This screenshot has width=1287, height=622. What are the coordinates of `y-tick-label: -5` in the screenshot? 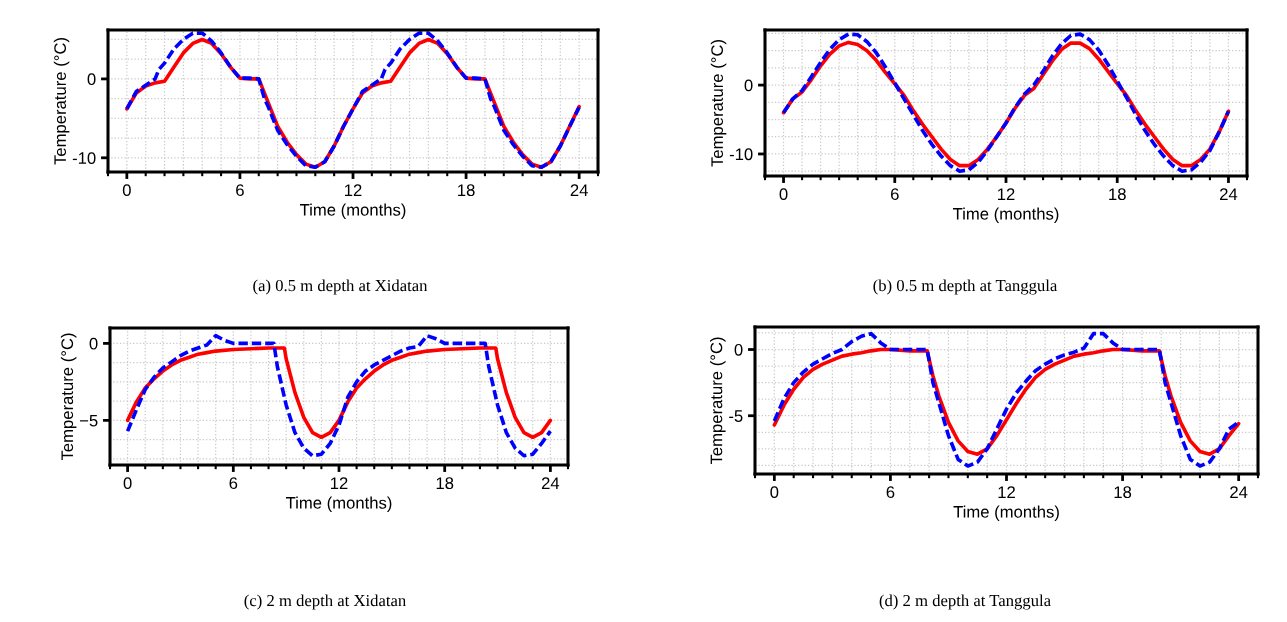 It's located at (736, 416).